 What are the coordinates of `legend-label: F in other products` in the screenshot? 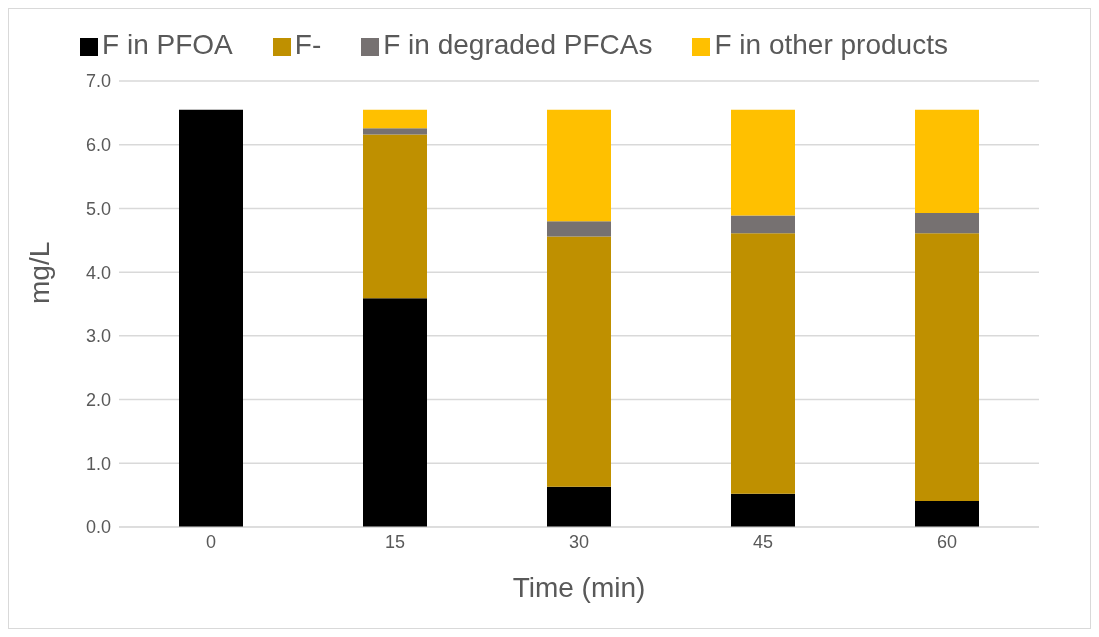 It's located at (831, 44).